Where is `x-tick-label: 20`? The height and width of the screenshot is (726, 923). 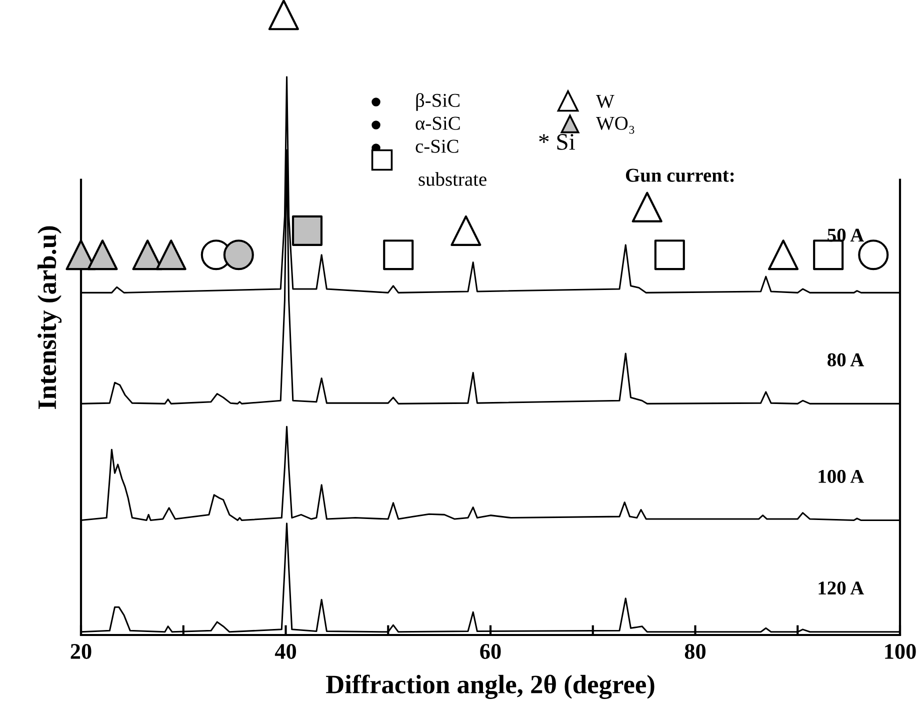 x-tick-label: 20 is located at coordinates (81, 651).